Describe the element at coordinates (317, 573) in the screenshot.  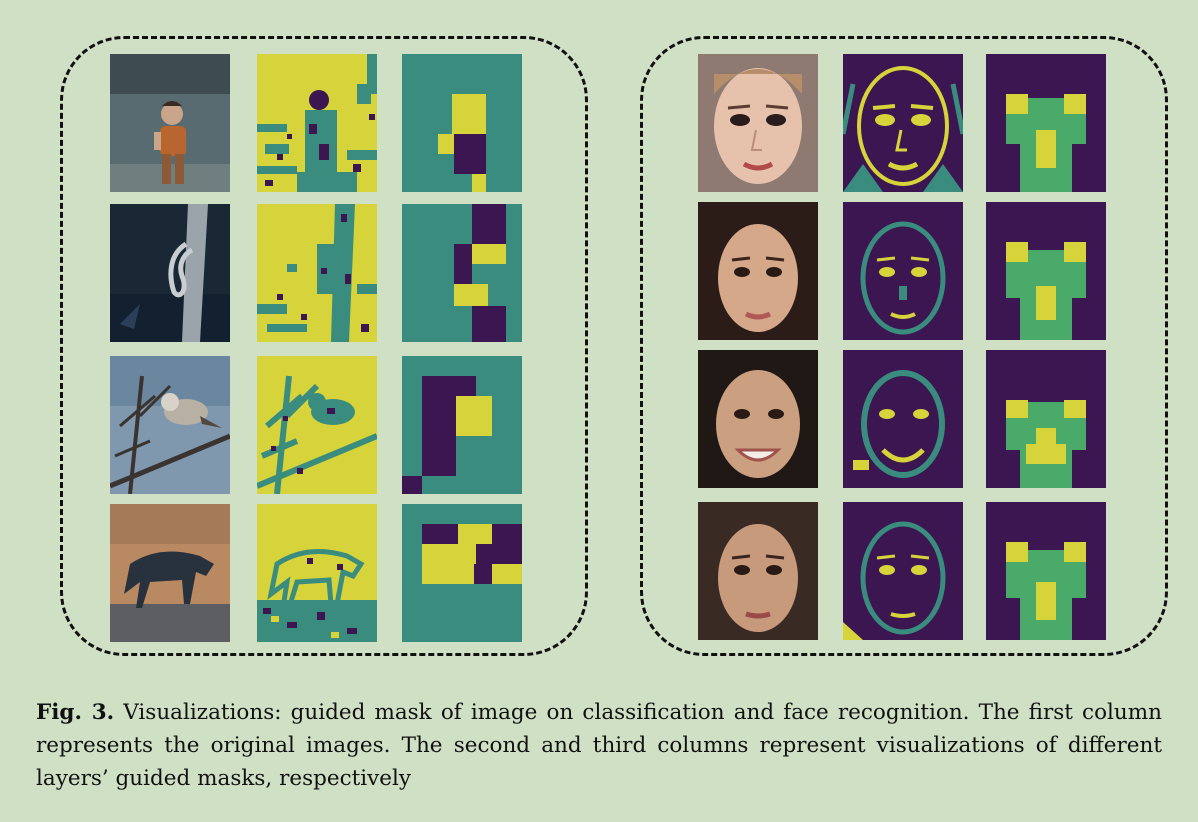
I see `fine-mask-hyena` at that location.